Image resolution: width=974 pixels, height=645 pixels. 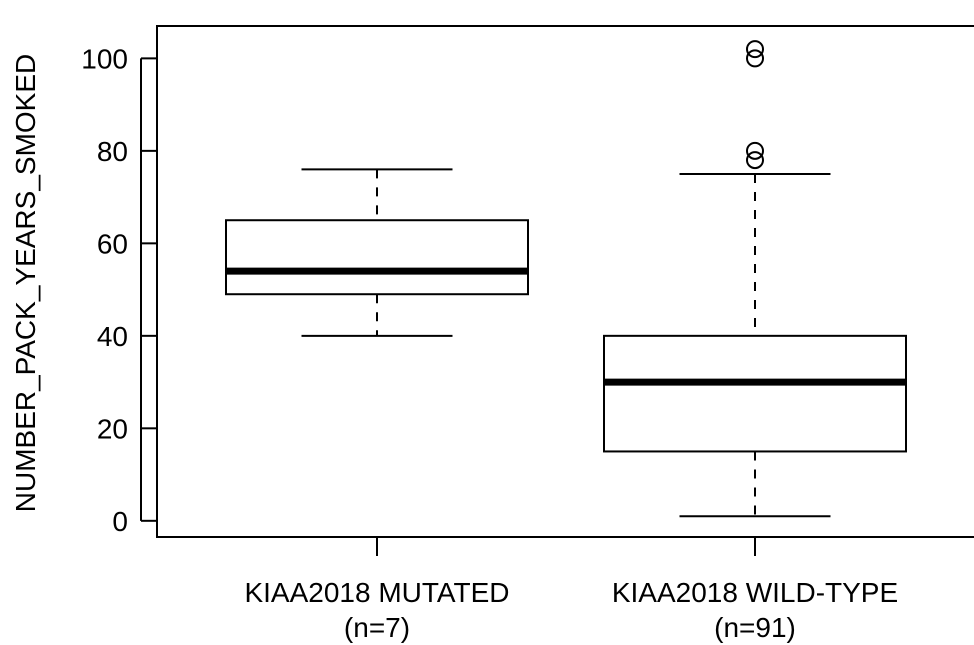 What do you see at coordinates (112, 151) in the screenshot?
I see `y-tick-label: 80` at bounding box center [112, 151].